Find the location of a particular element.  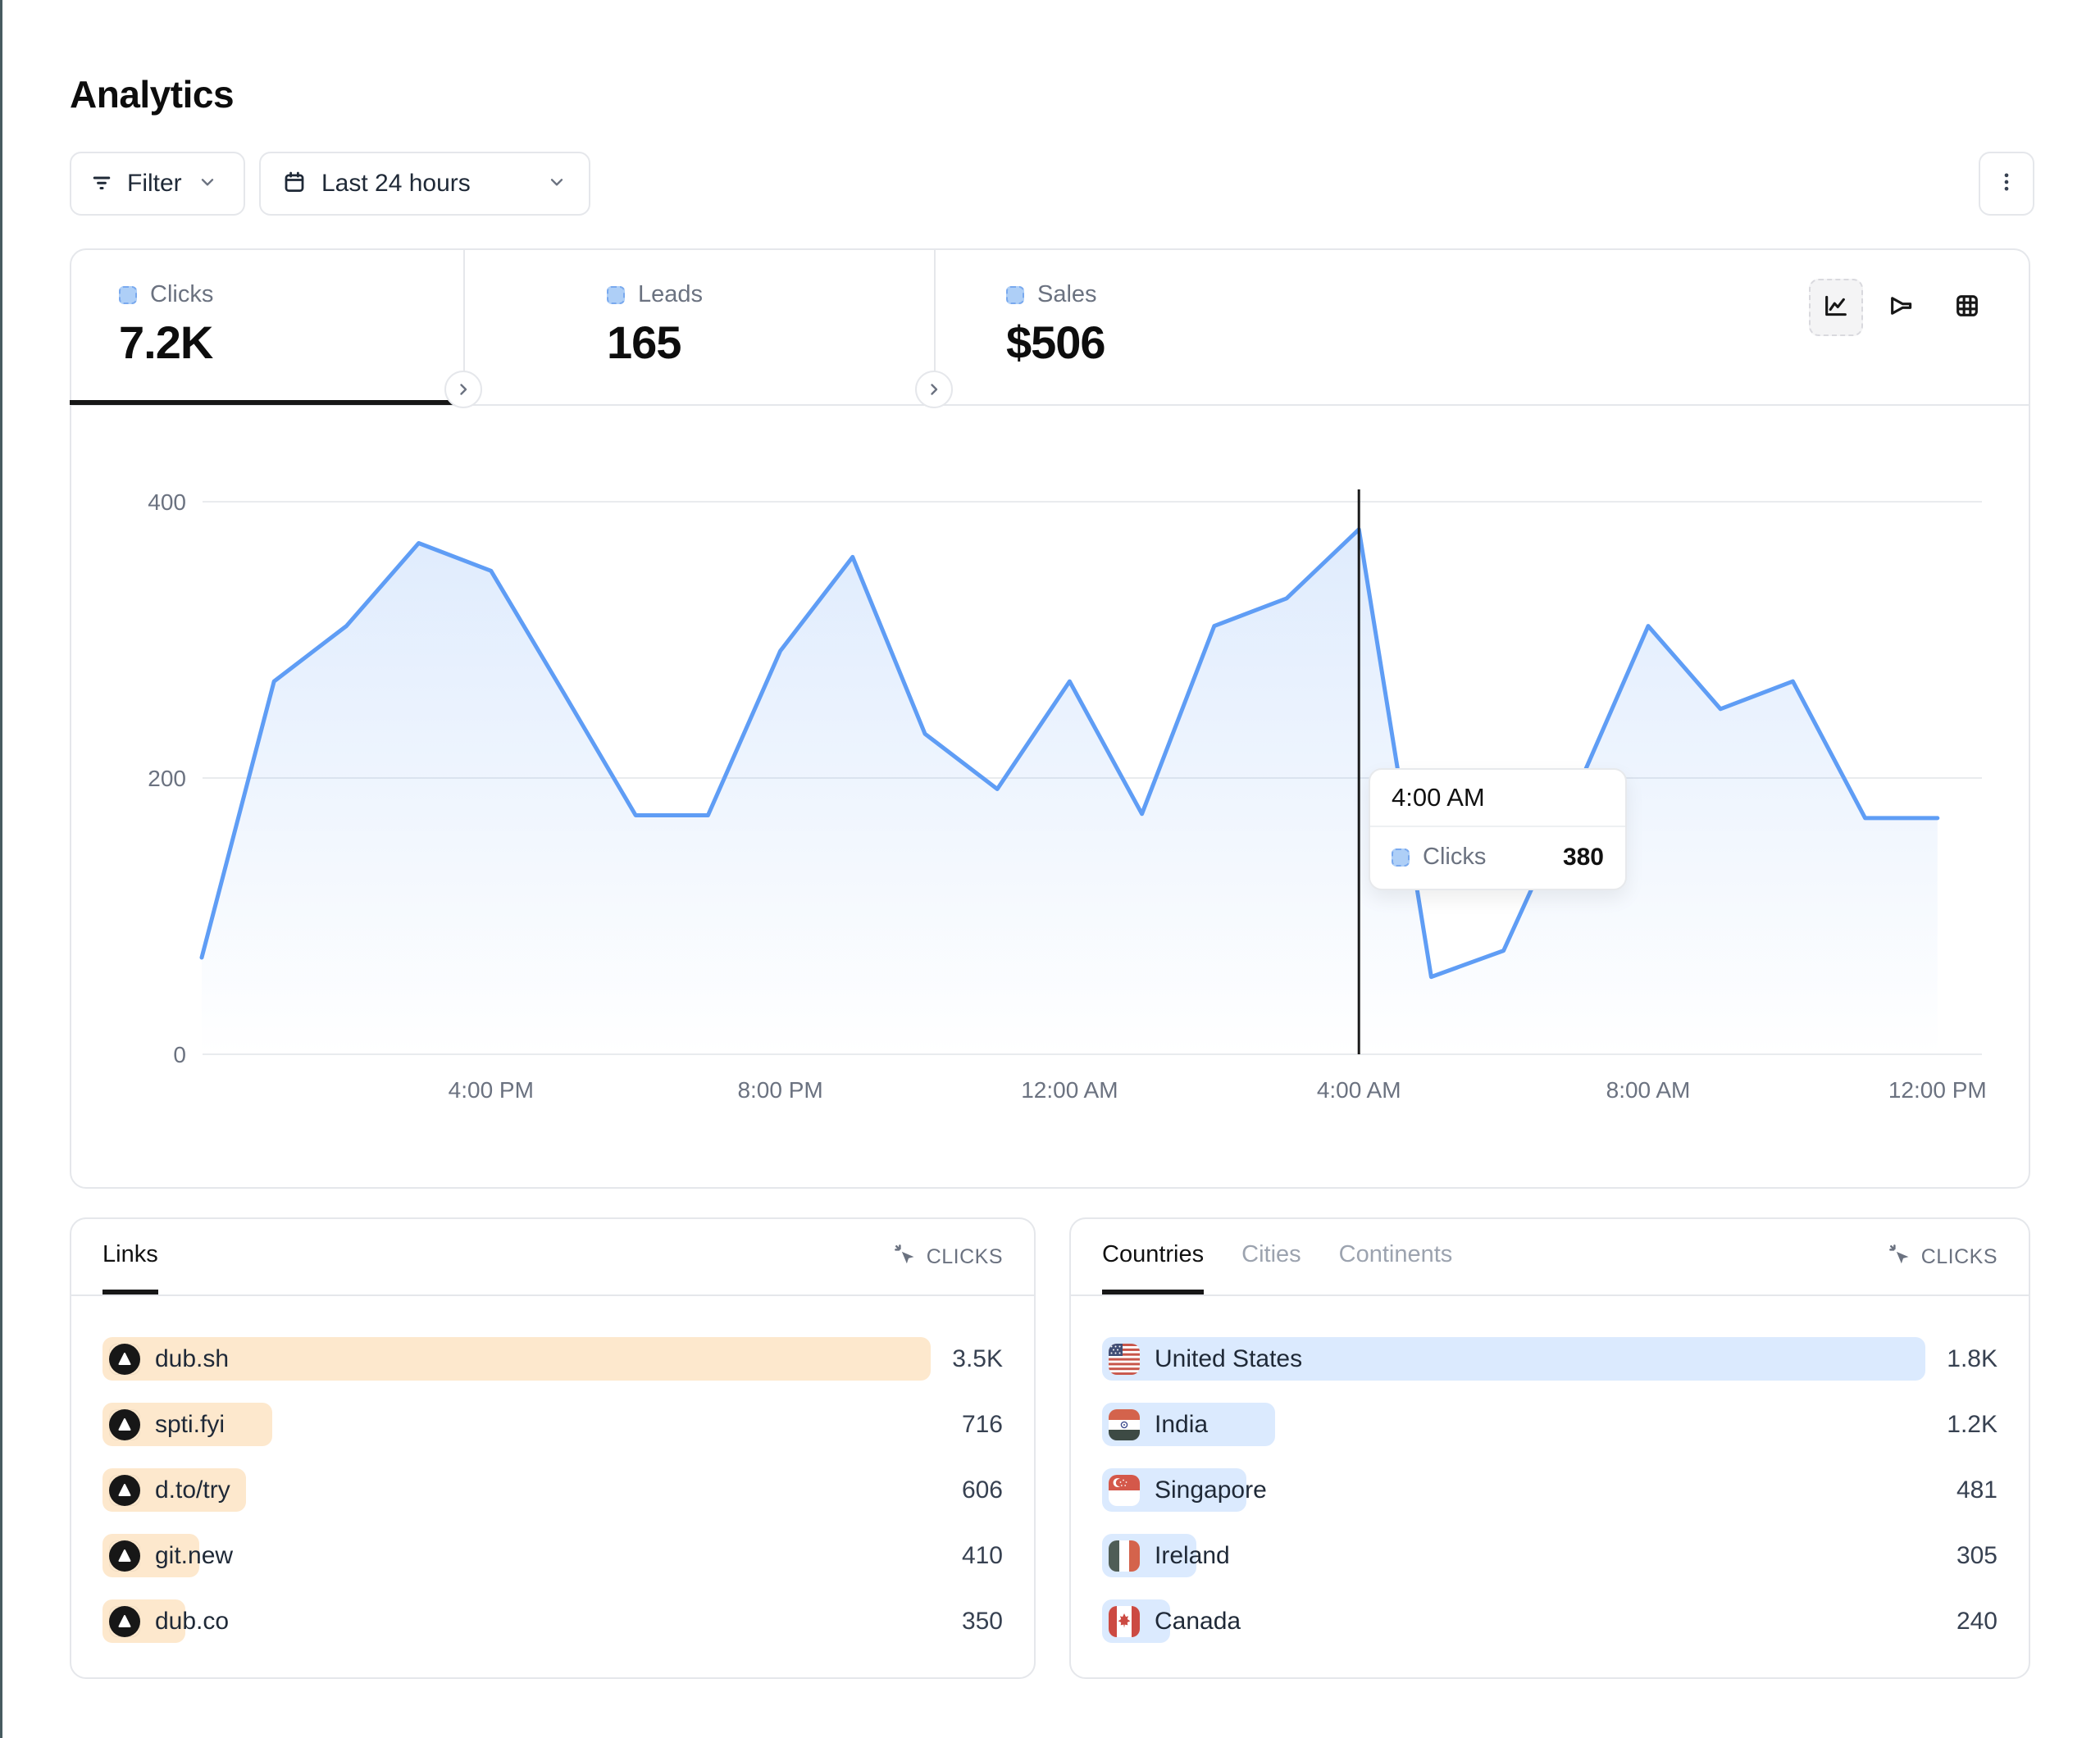

filter-icon is located at coordinates (101, 184).